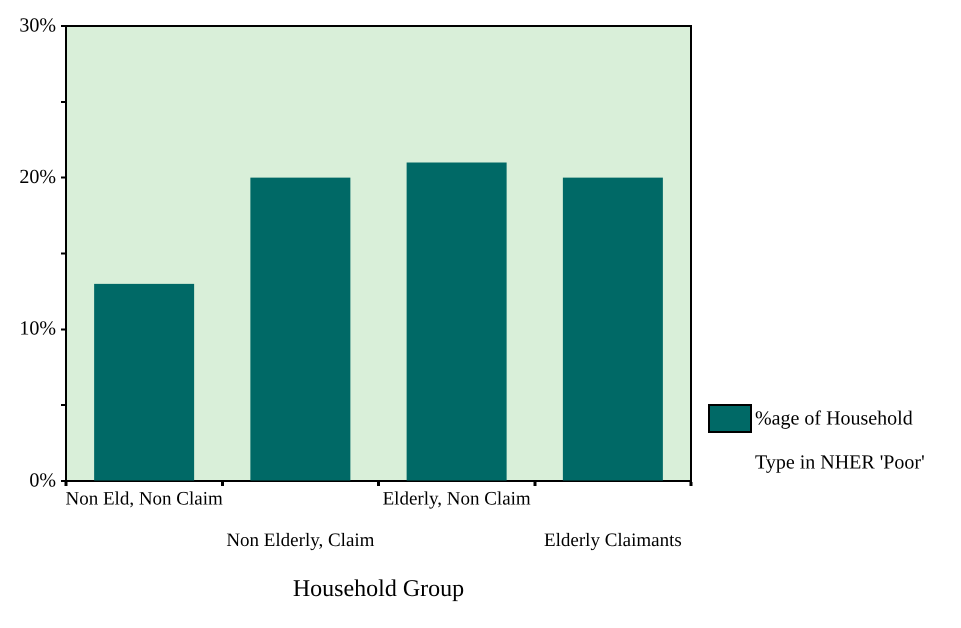 The height and width of the screenshot is (628, 961). I want to click on y-tick-label: 30%, so click(37, 25).